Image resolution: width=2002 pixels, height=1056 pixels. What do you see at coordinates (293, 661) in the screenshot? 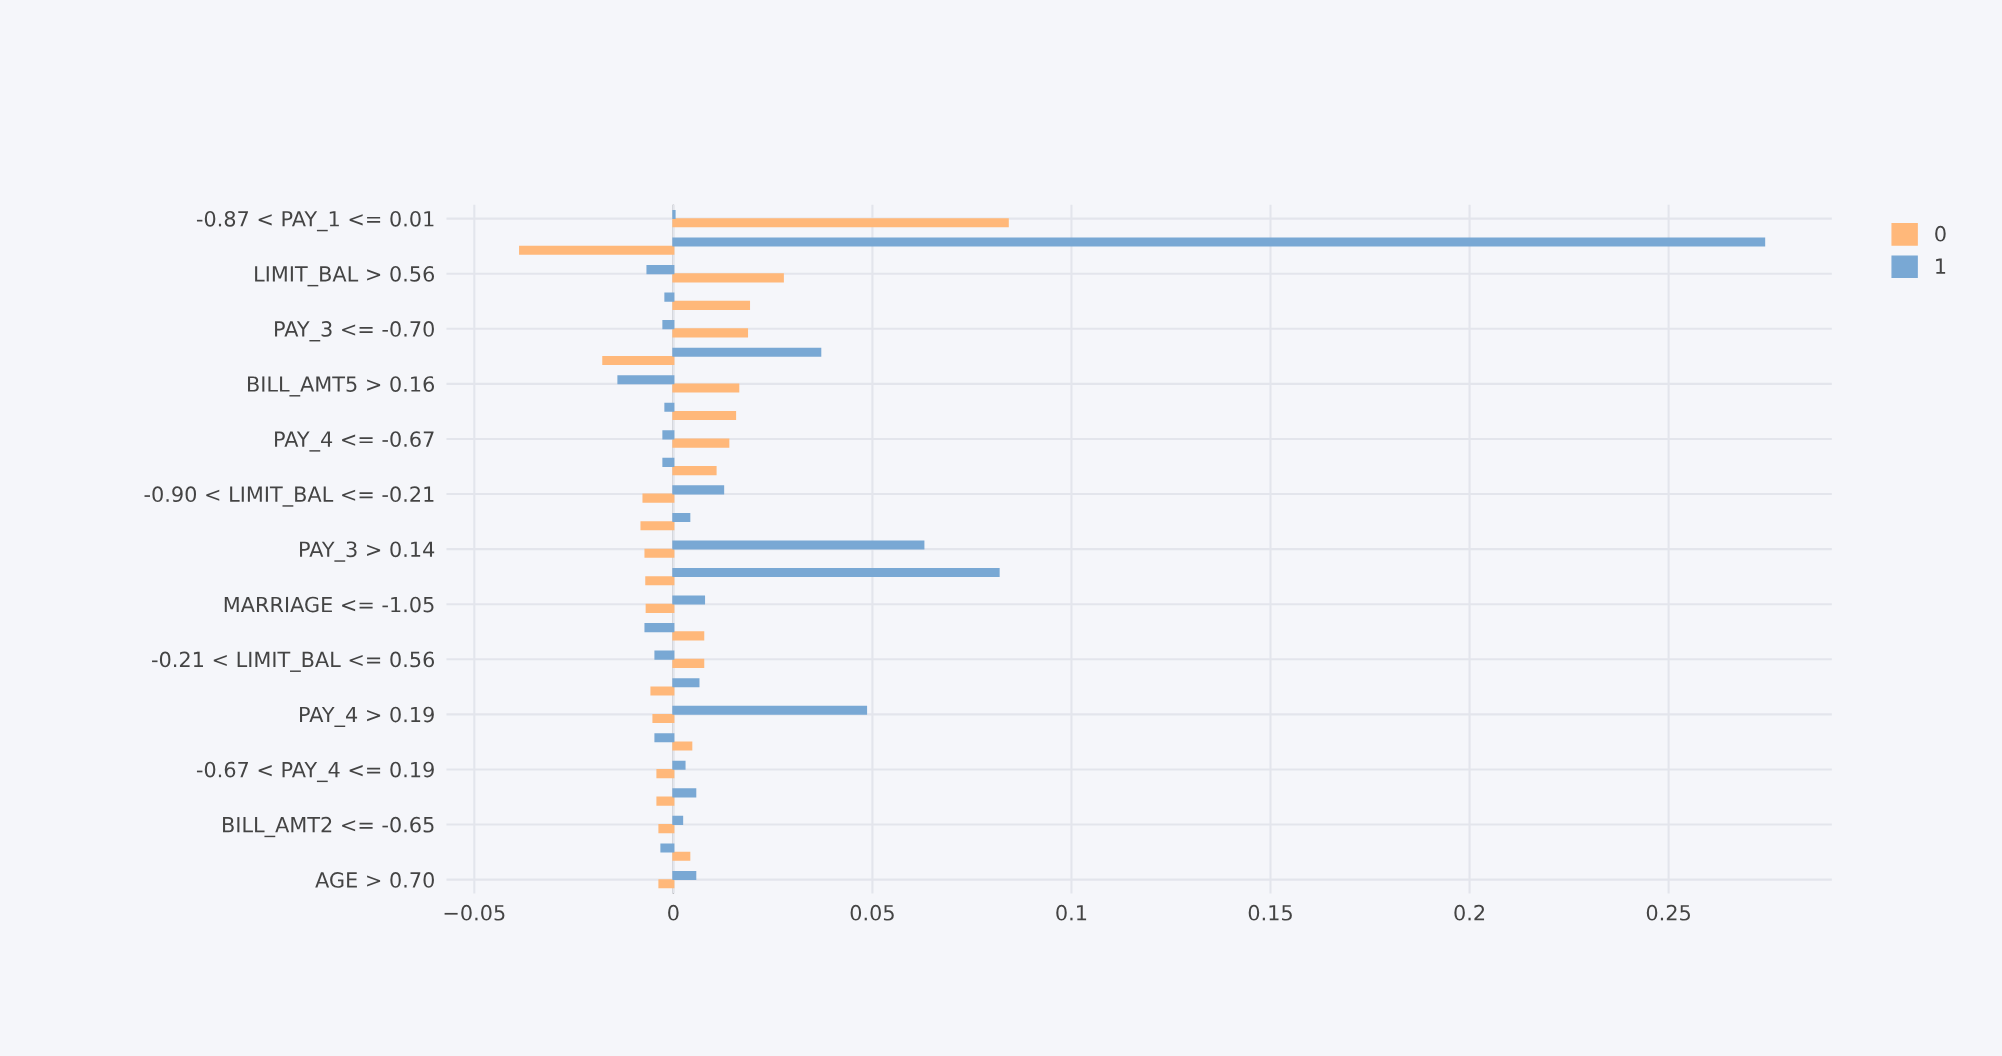
I see `y-tick-label: -0.21 < LIMIT_BAL <= 0.56` at bounding box center [293, 661].